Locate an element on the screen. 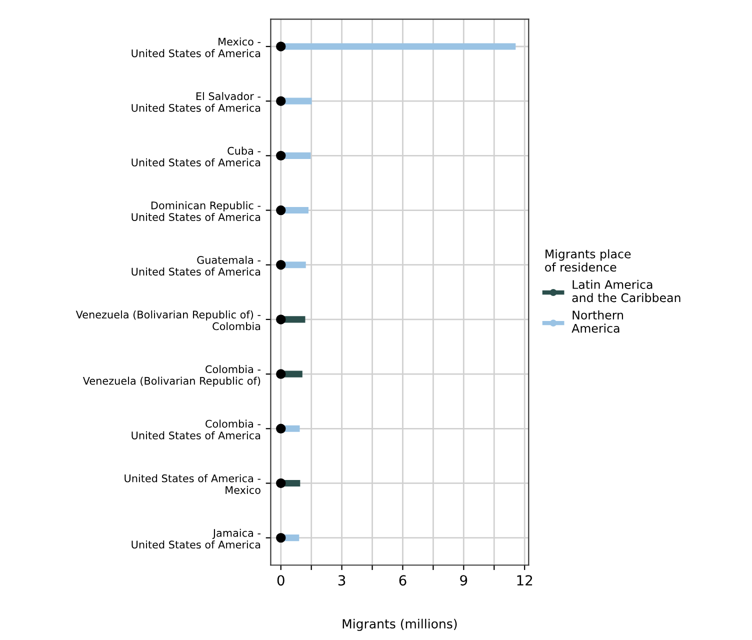  y-tick-label: Cuba - United States of America is located at coordinates (196, 156).